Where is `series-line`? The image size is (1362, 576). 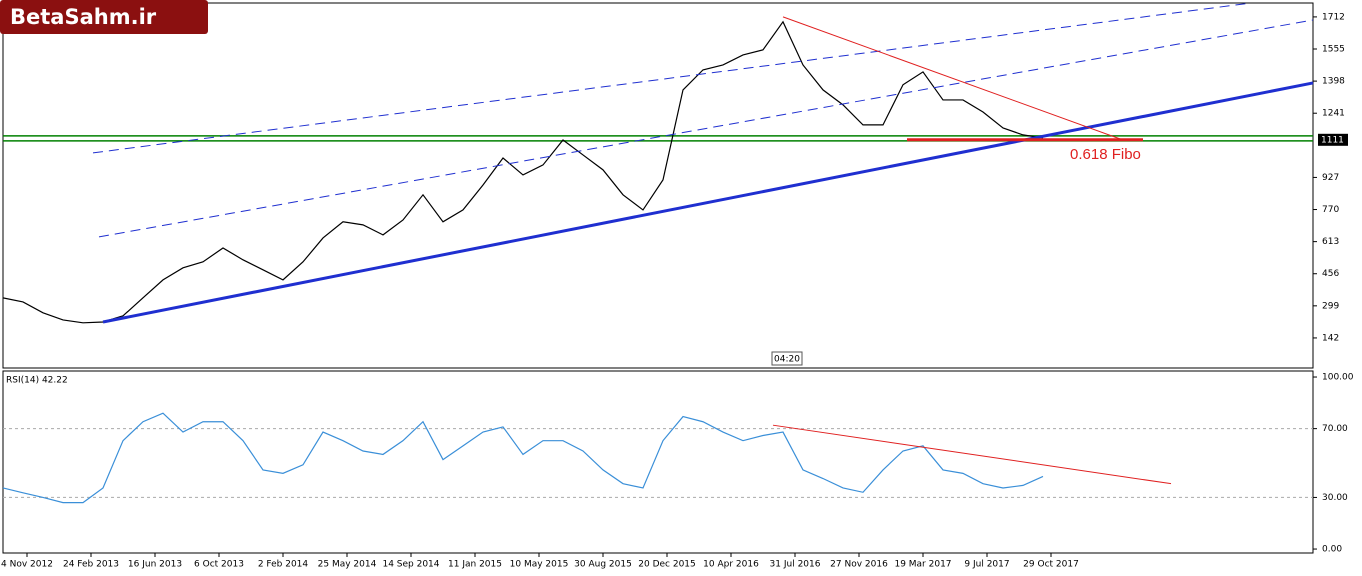
series-line is located at coordinates (523, 458).